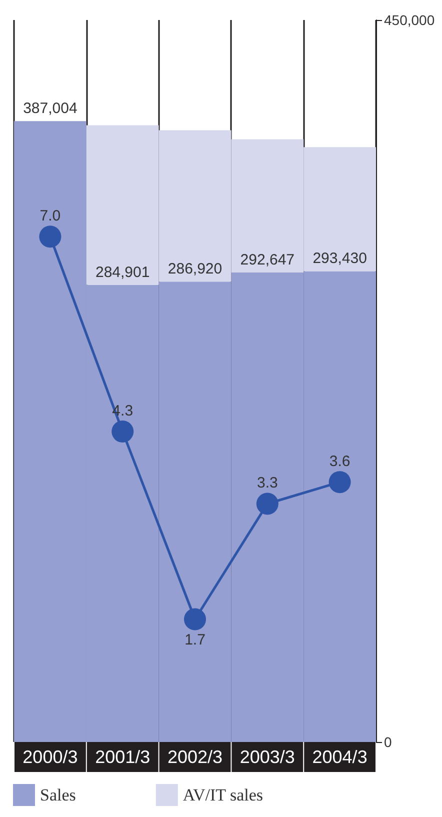  Describe the element at coordinates (50, 109) in the screenshot. I see `data-label: 387,004` at that location.